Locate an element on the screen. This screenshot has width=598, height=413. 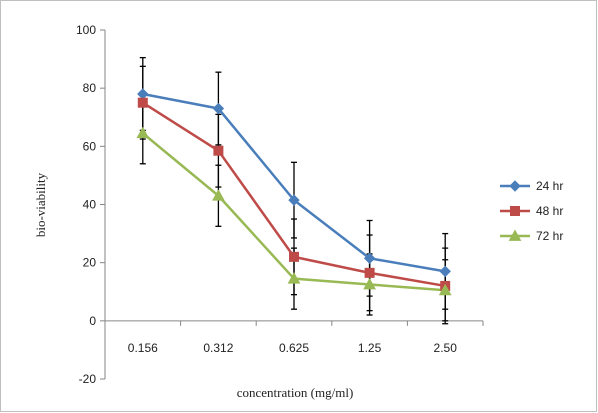
x-tick-label: 0.625 is located at coordinates (294, 348).